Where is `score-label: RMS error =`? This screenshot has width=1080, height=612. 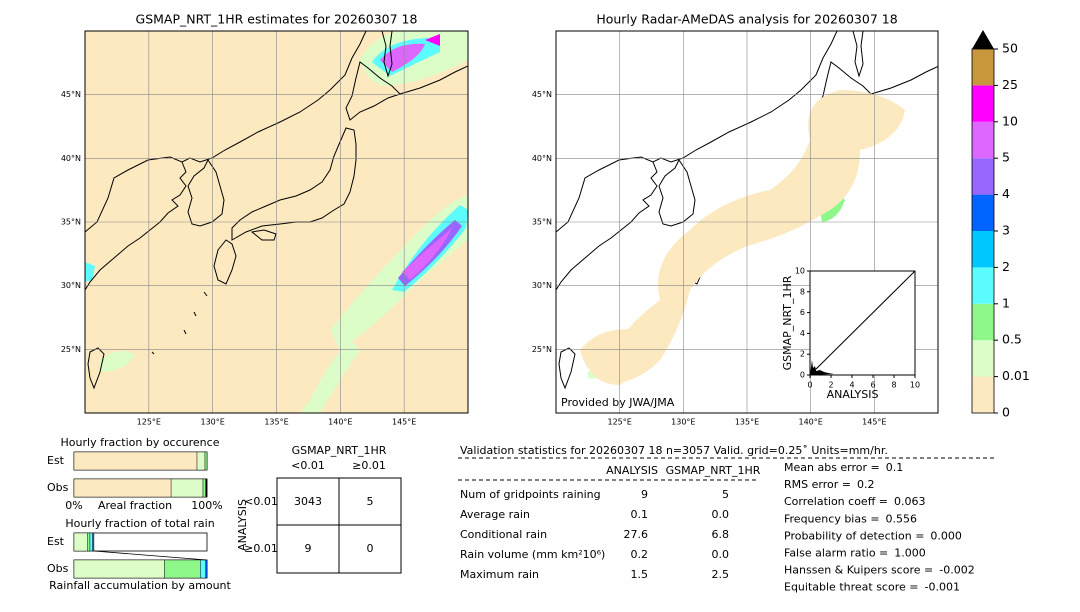
score-label: RMS error = is located at coordinates (817, 484).